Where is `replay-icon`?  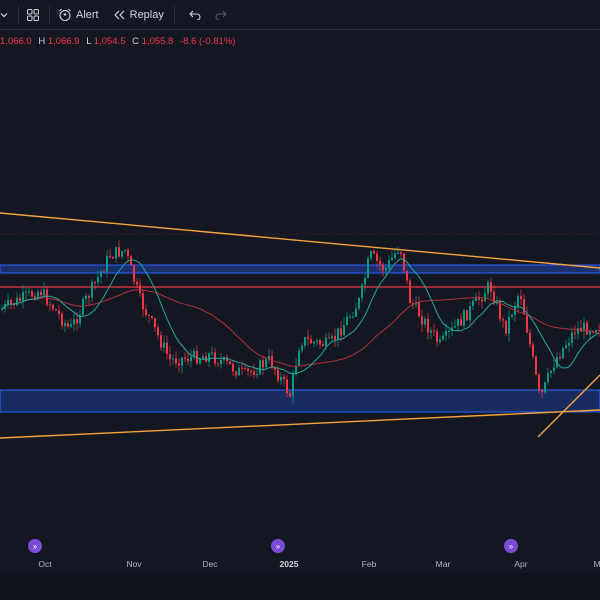
replay-icon is located at coordinates (119, 15).